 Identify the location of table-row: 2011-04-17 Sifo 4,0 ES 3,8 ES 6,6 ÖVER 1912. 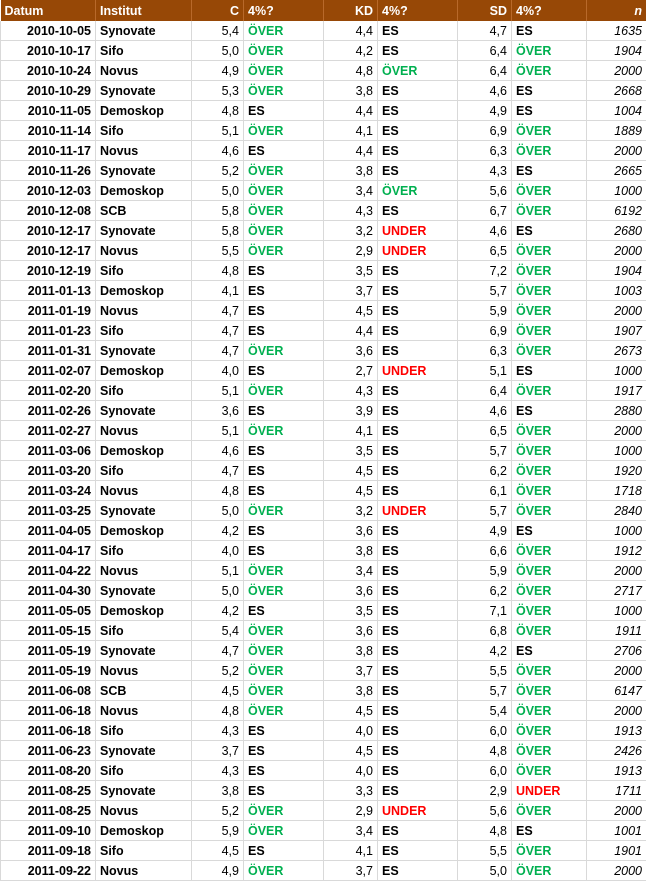
(323, 550).